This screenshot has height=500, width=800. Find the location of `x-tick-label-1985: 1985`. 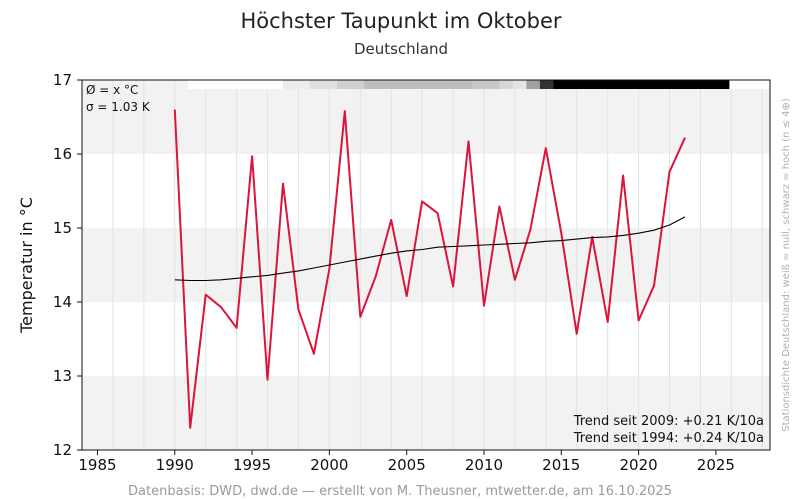

x-tick-label-1985: 1985 is located at coordinates (97, 465).